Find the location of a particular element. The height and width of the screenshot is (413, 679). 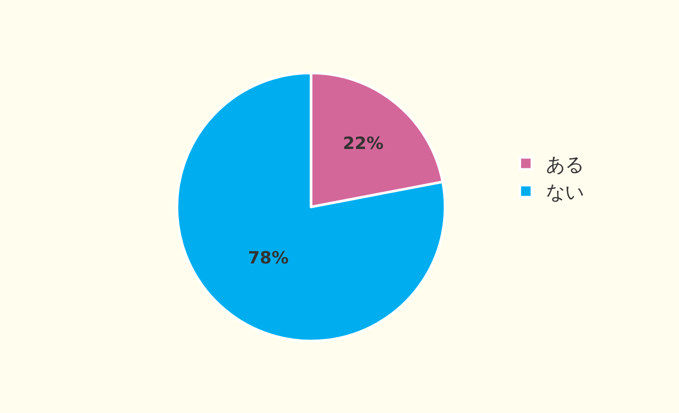

legend-label: ない is located at coordinates (565, 193).